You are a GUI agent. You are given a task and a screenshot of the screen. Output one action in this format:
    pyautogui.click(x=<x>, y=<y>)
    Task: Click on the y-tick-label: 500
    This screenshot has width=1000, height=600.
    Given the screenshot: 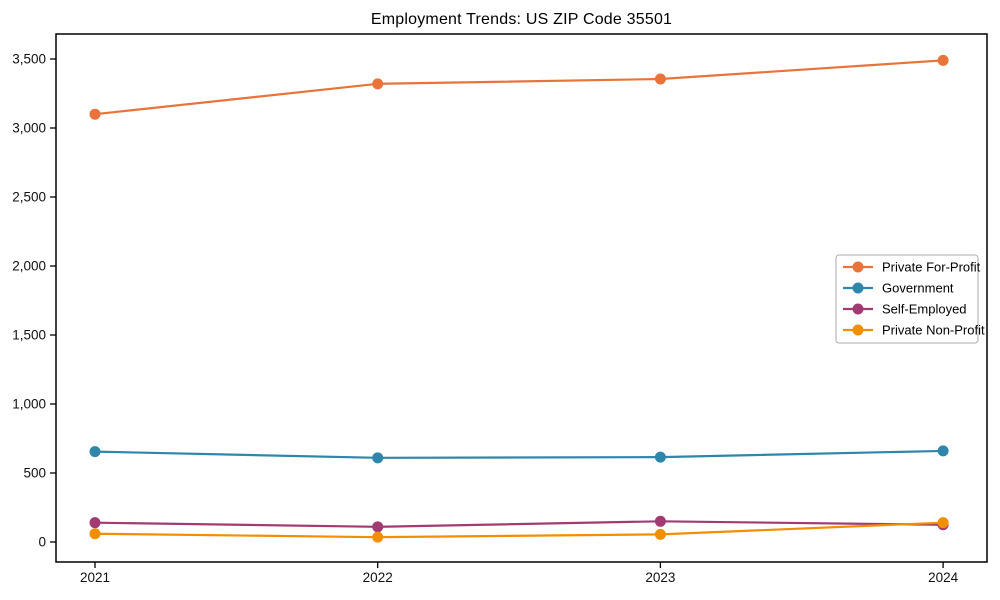 What is the action you would take?
    pyautogui.click(x=34, y=473)
    